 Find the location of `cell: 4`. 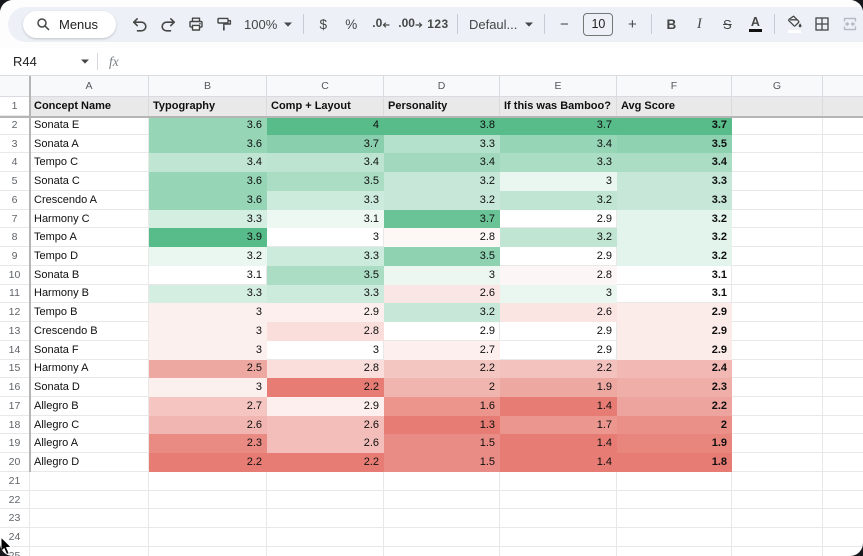

cell: 4 is located at coordinates (325, 125).